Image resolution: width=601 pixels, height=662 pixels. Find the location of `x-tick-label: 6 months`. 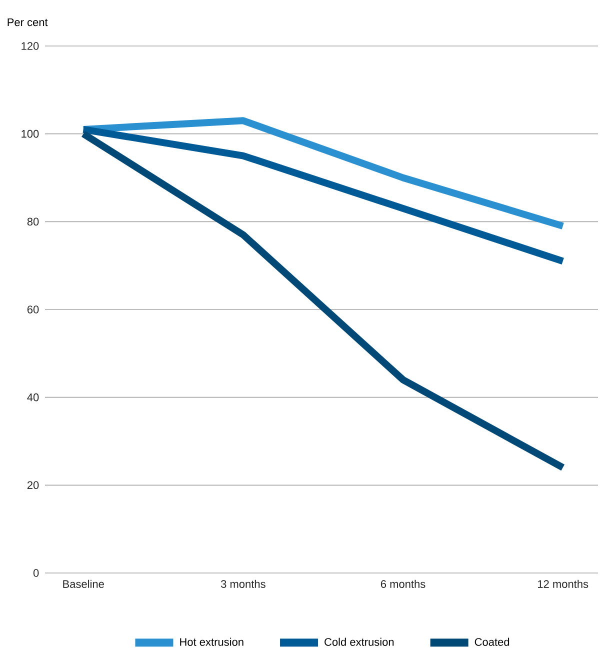

x-tick-label: 6 months is located at coordinates (403, 584).